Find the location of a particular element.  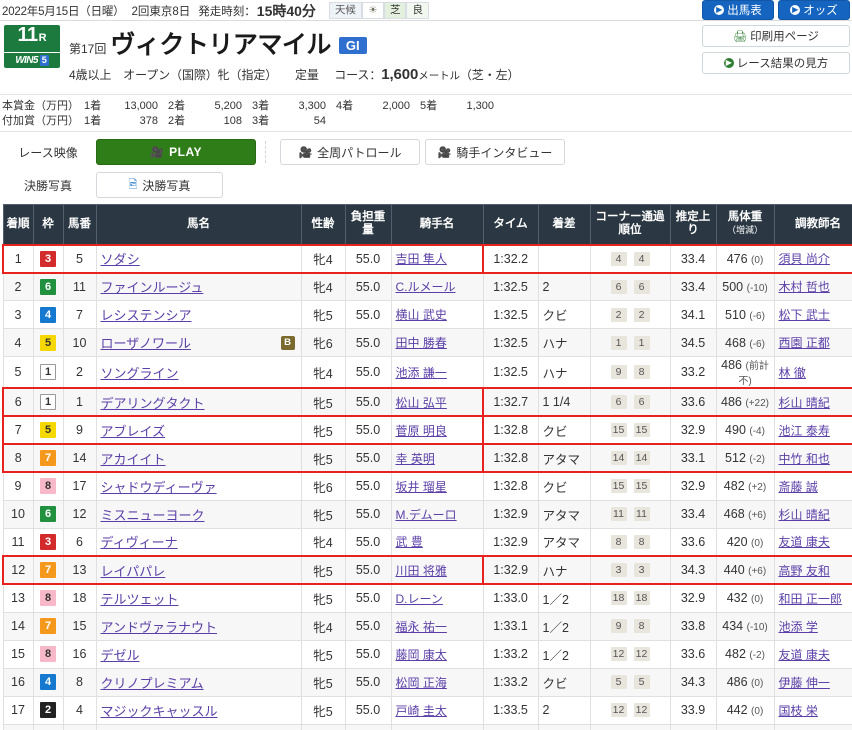

jockey-link: 福永 祐一 is located at coordinates (421, 626).